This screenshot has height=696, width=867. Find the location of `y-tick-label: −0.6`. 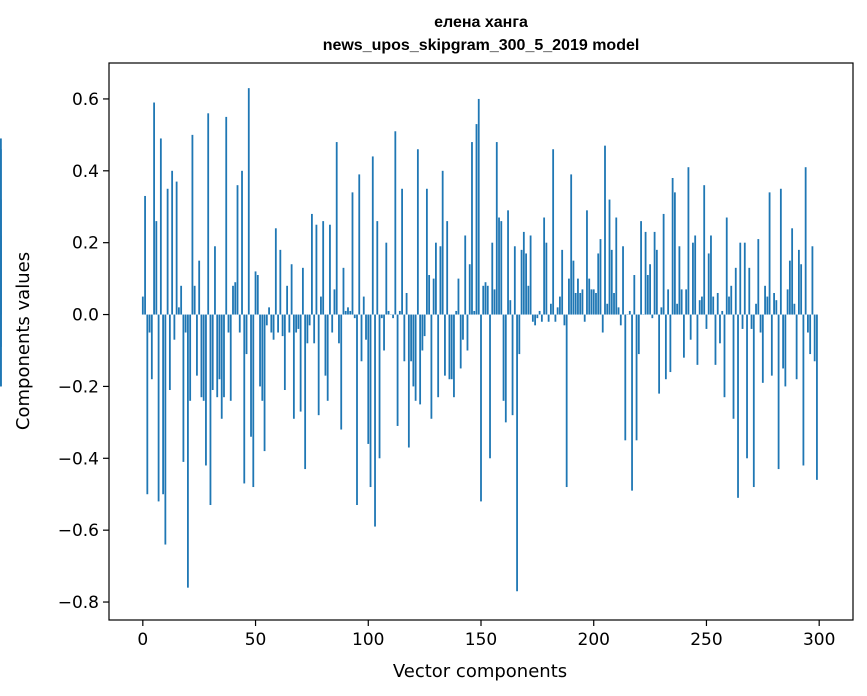

y-tick-label: −0.6 is located at coordinates (78, 531).